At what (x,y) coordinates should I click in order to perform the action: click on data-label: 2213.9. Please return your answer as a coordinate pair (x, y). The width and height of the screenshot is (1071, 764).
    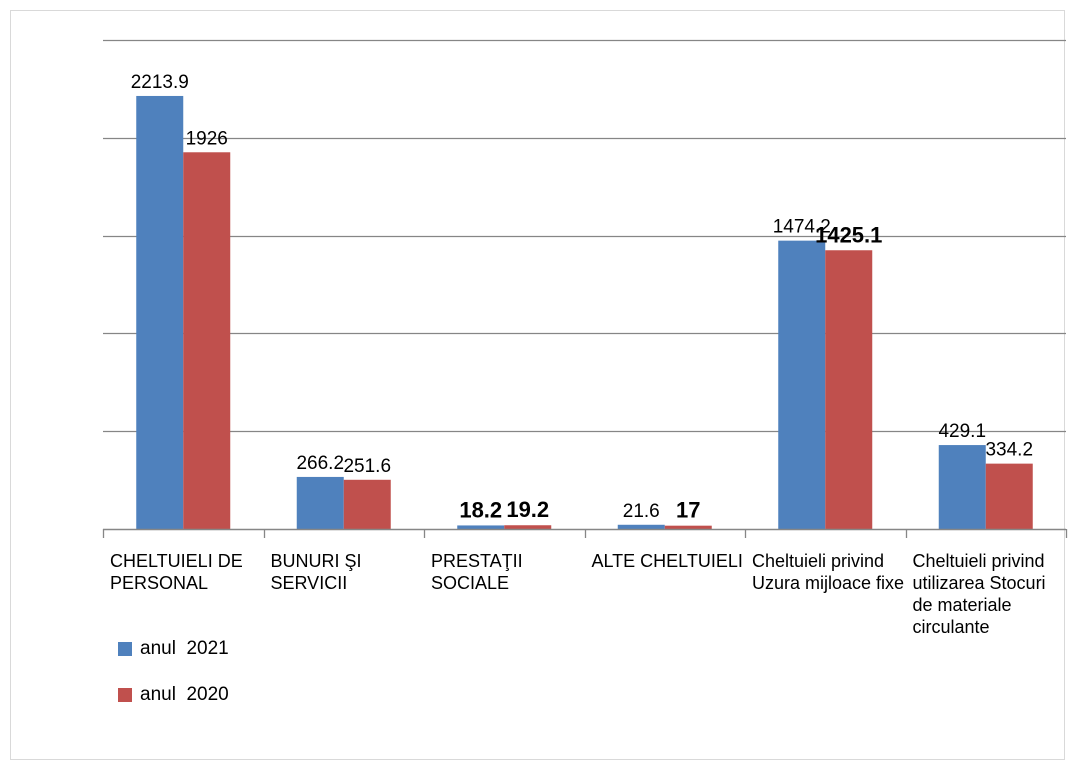
    Looking at the image, I should click on (160, 82).